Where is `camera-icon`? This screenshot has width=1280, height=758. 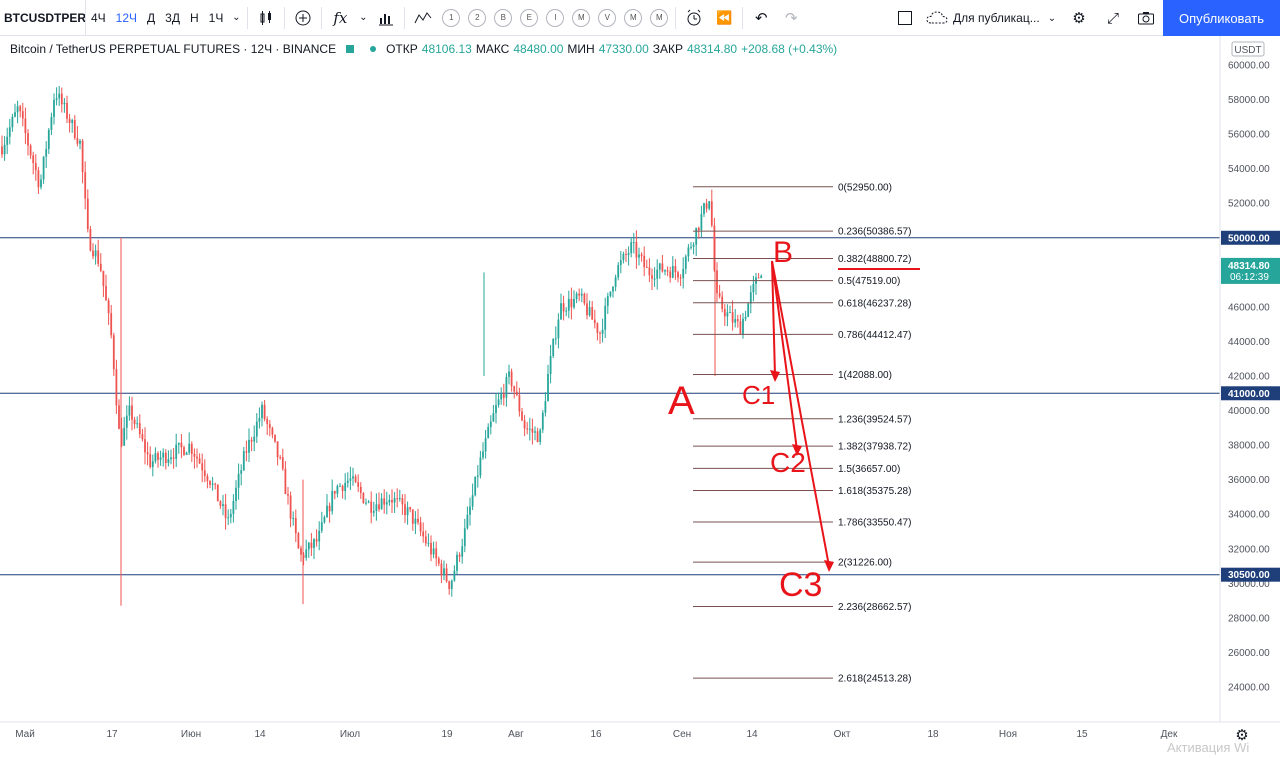
camera-icon is located at coordinates (1146, 18).